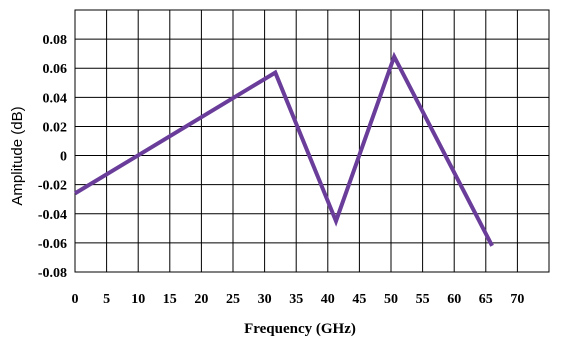 Image resolution: width=561 pixels, height=342 pixels. I want to click on x-tick-label: 25, so click(233, 299).